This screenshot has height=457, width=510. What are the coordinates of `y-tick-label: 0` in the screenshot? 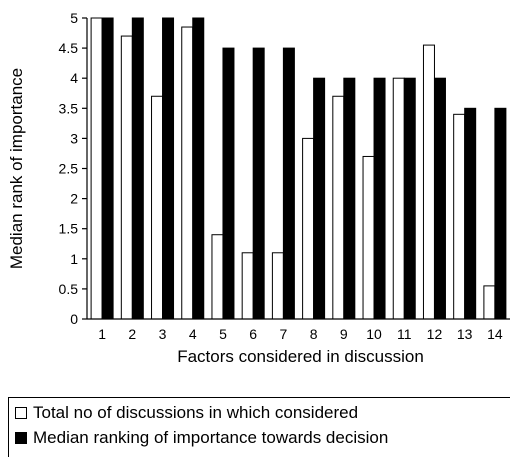 It's located at (74, 319).